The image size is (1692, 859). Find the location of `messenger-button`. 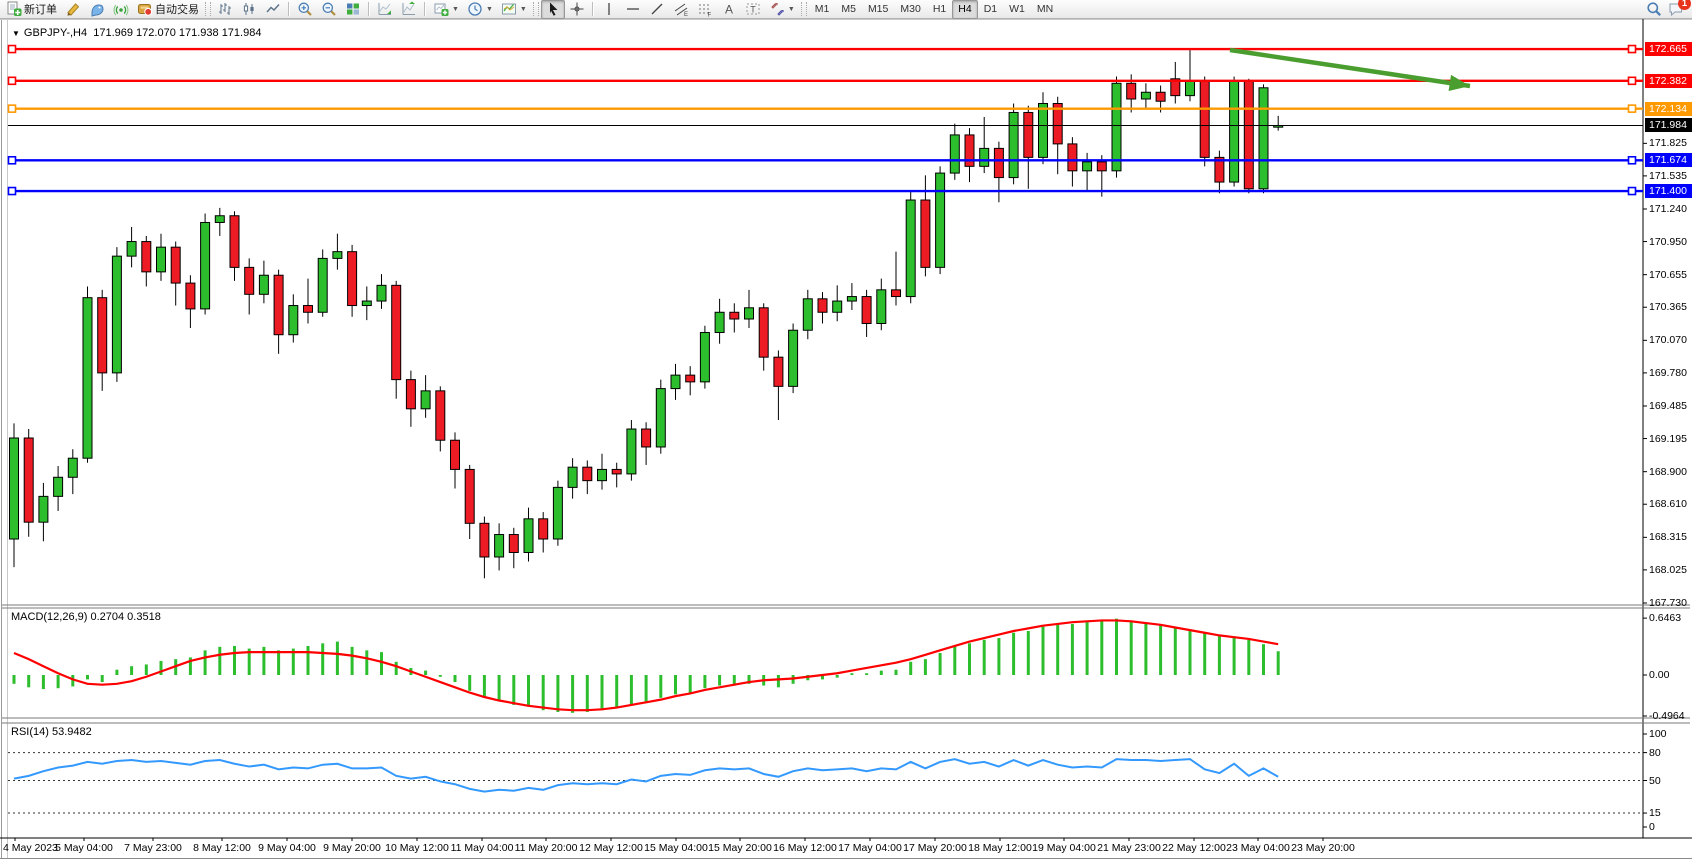

messenger-button is located at coordinates (97, 9).